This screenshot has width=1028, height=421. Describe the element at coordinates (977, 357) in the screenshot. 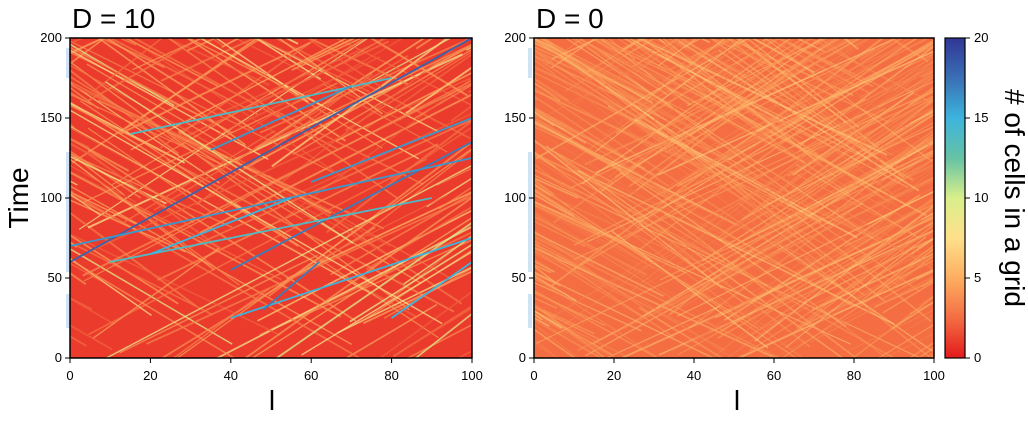

I see `colorbar-tick-label: 0` at that location.